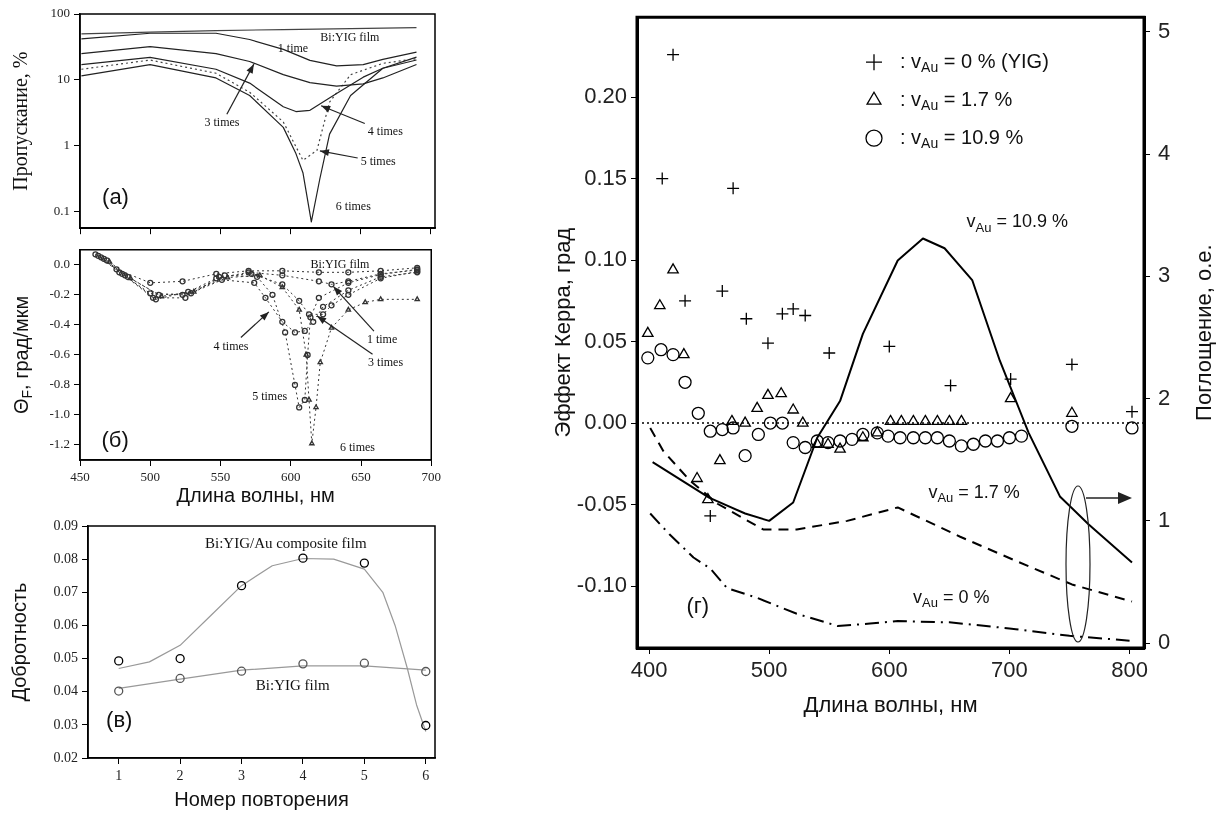 The width and height of the screenshot is (1230, 814). I want to click on y-tick-label: 1, so click(66, 145).